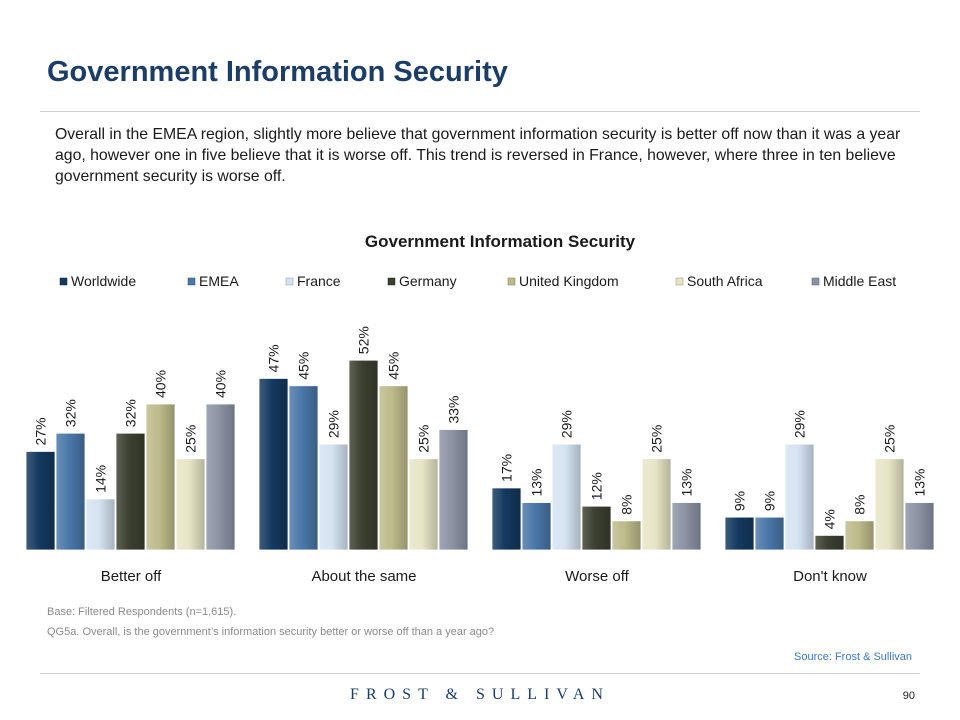  I want to click on legend-swatch-south-africa, so click(679, 281).